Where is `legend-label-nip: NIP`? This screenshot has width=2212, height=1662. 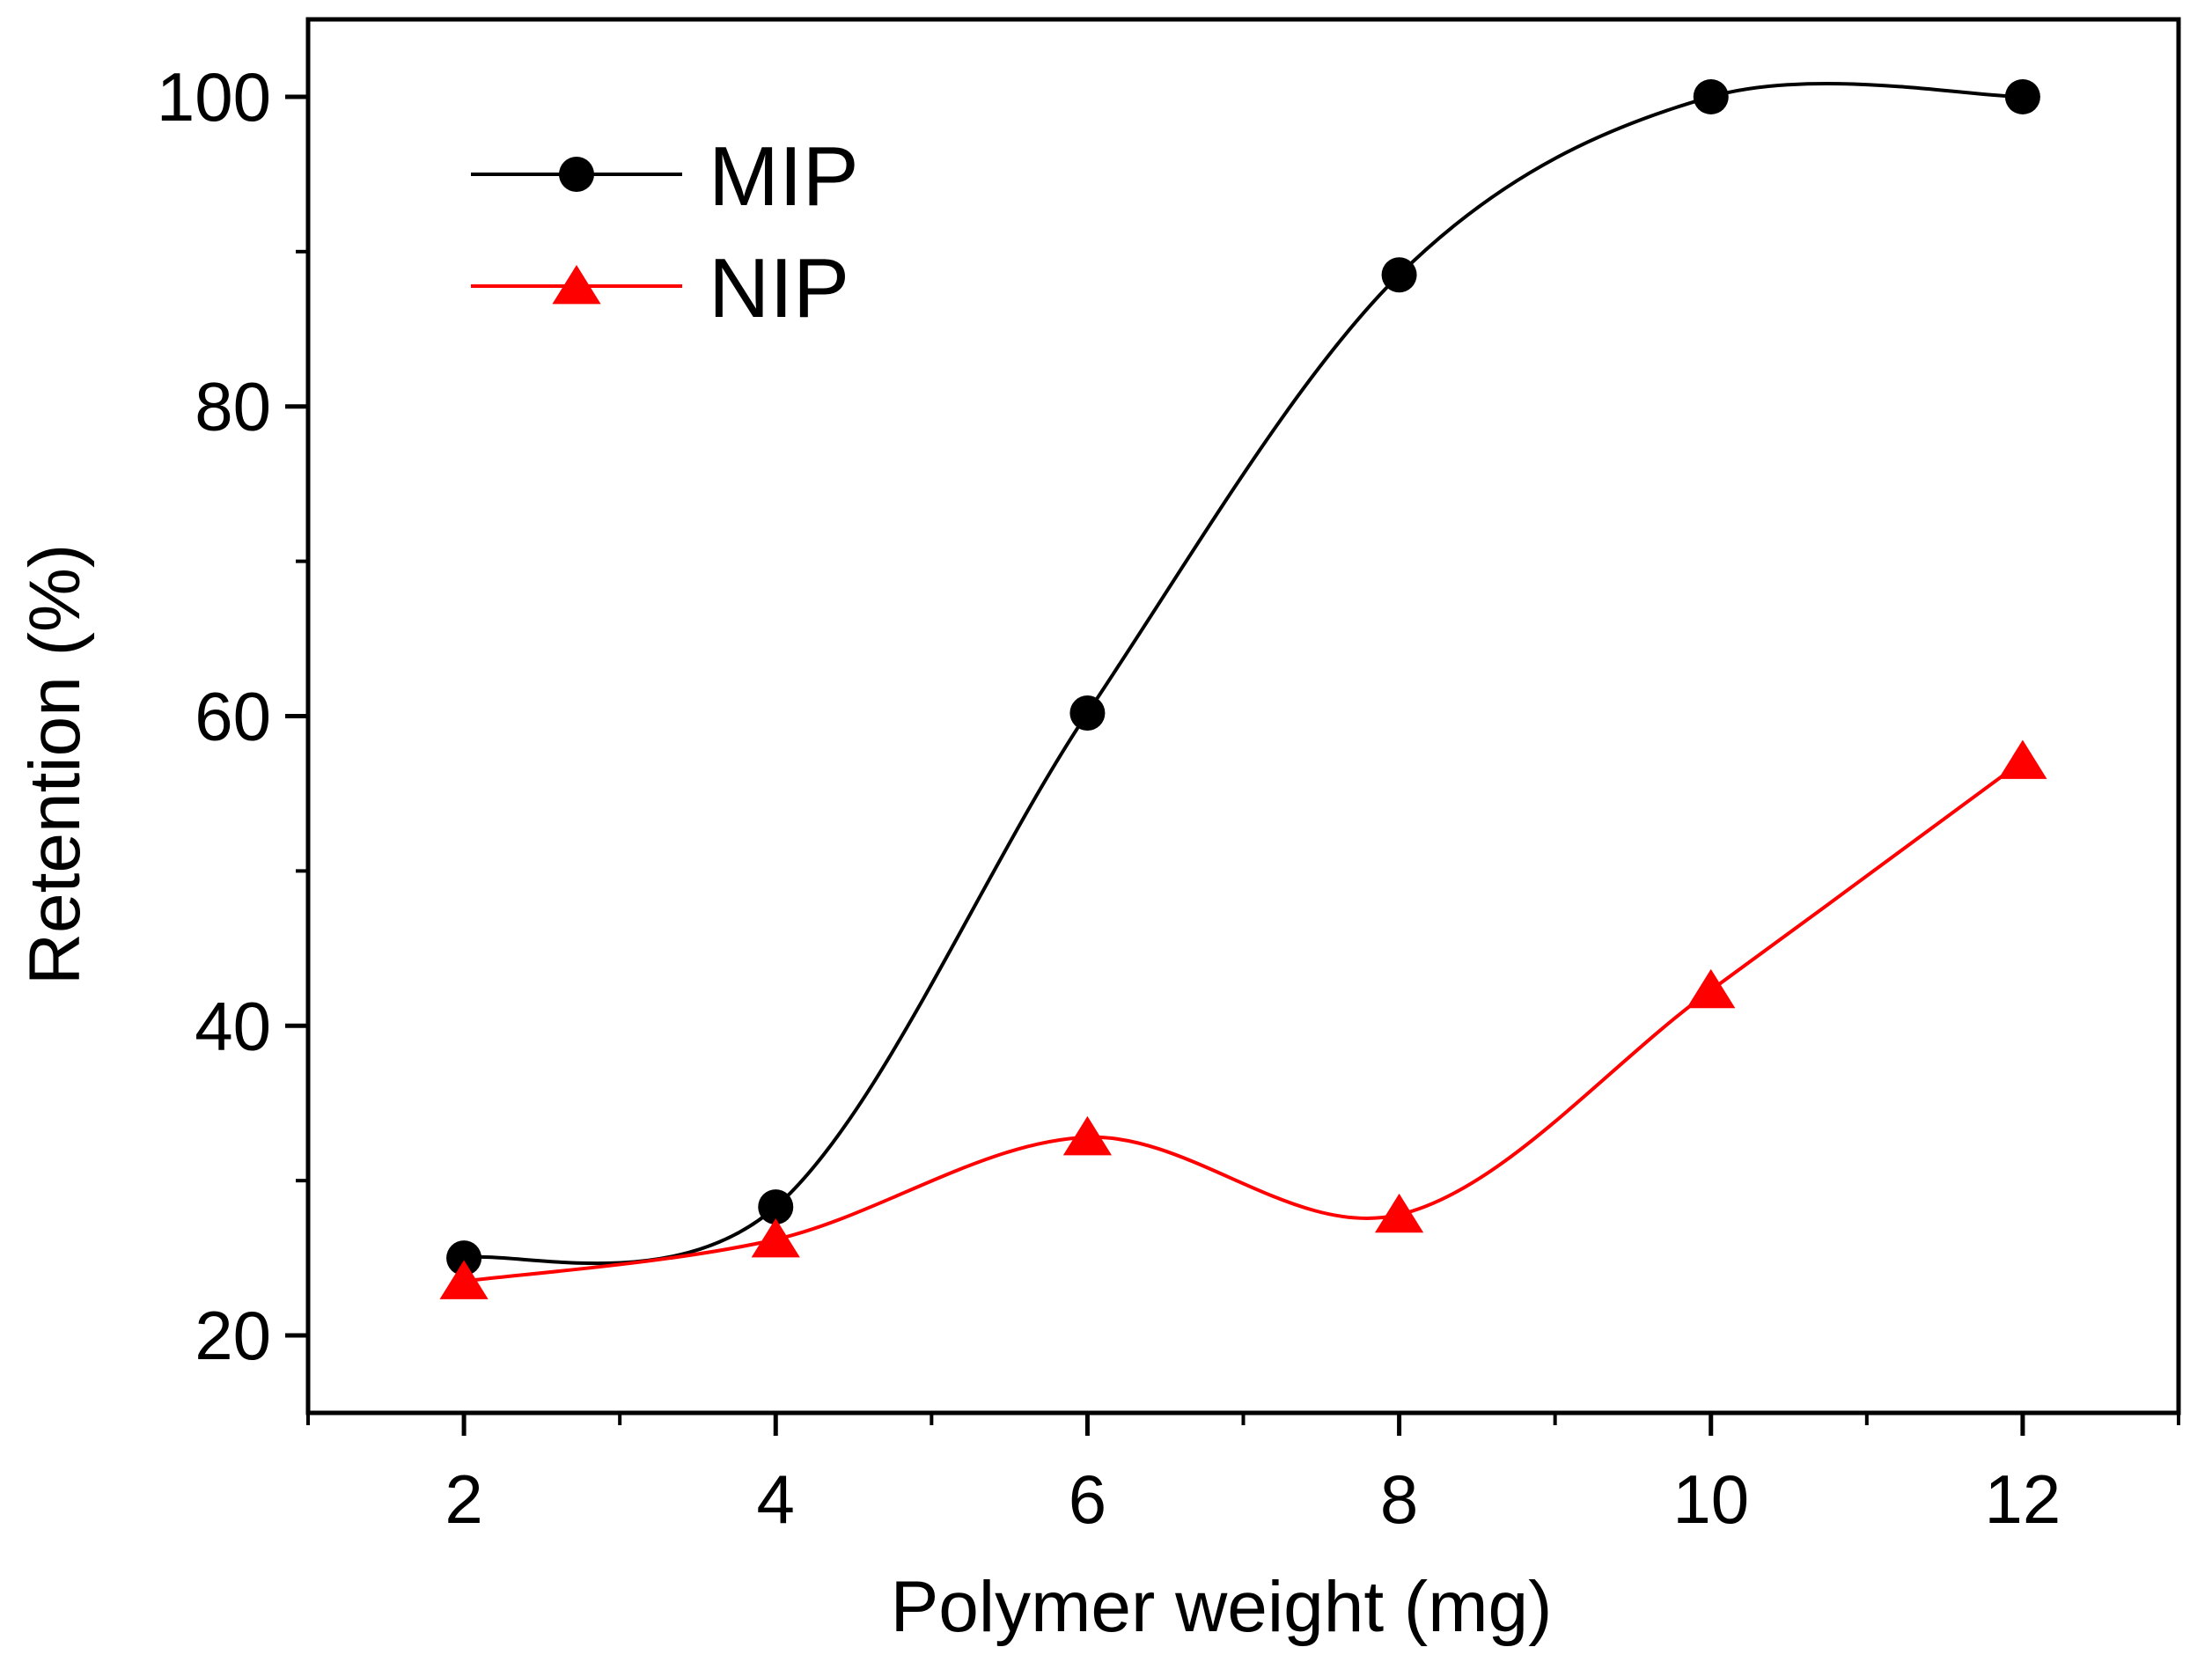
legend-label-nip: NIP is located at coordinates (779, 288).